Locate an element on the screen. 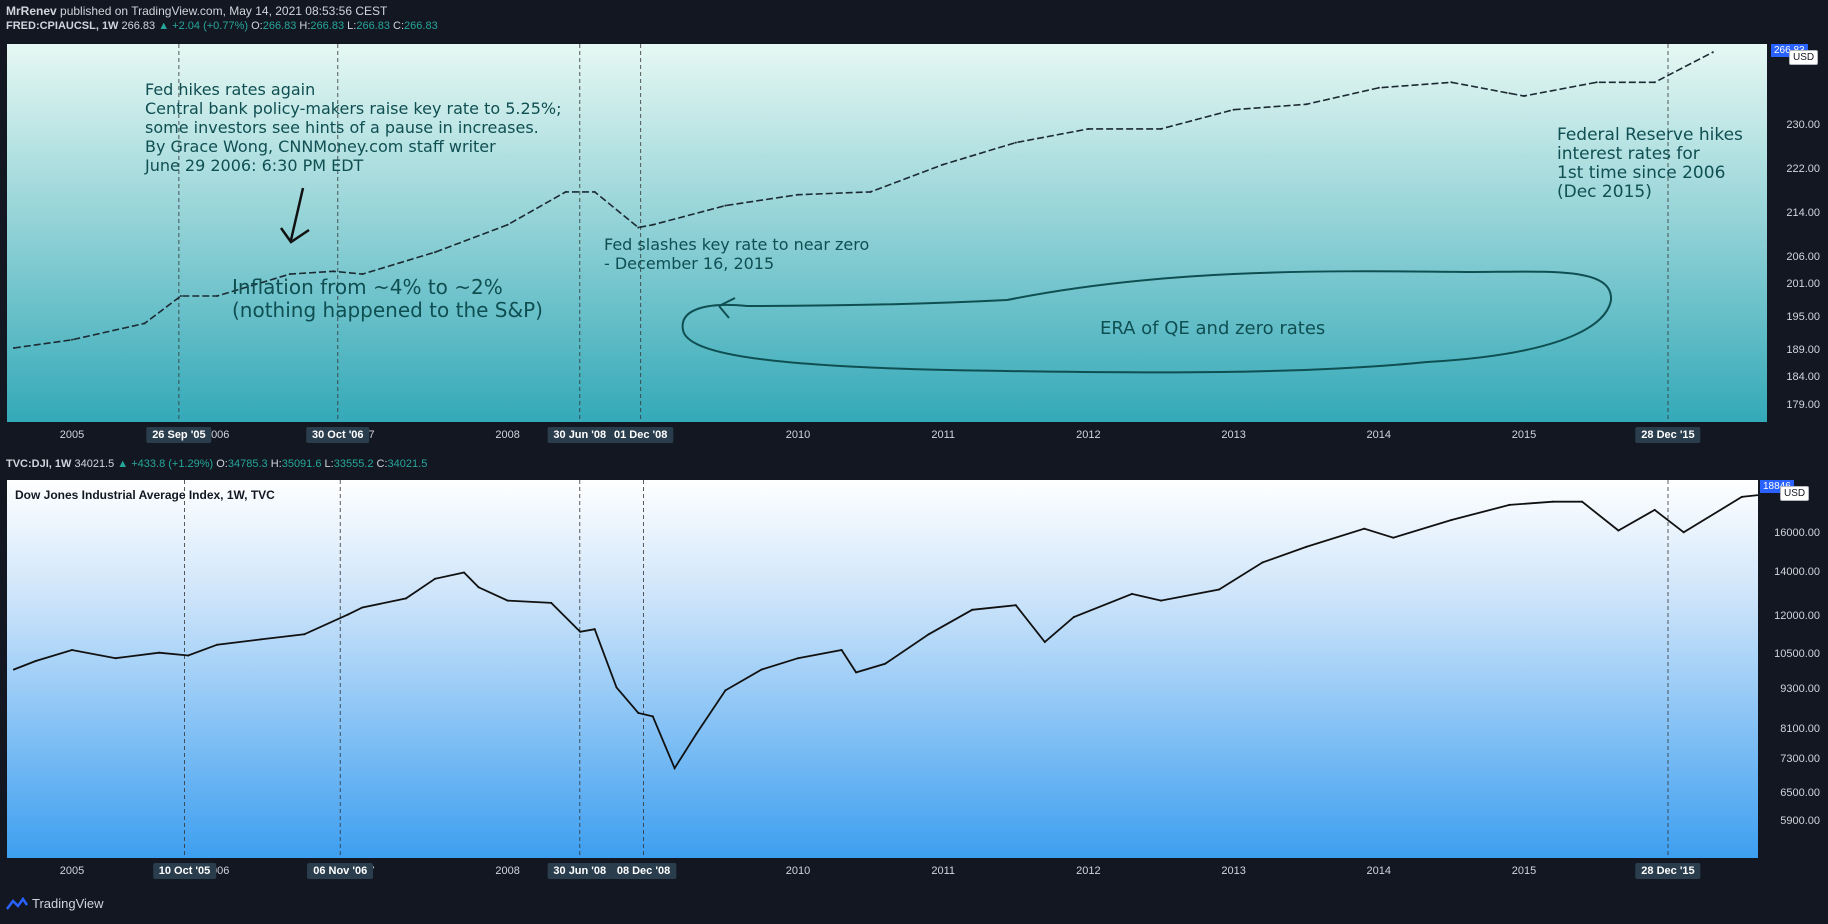 Image resolution: width=1828 pixels, height=924 pixels. dji-date-marker: 08 Dec '08 is located at coordinates (643, 871).